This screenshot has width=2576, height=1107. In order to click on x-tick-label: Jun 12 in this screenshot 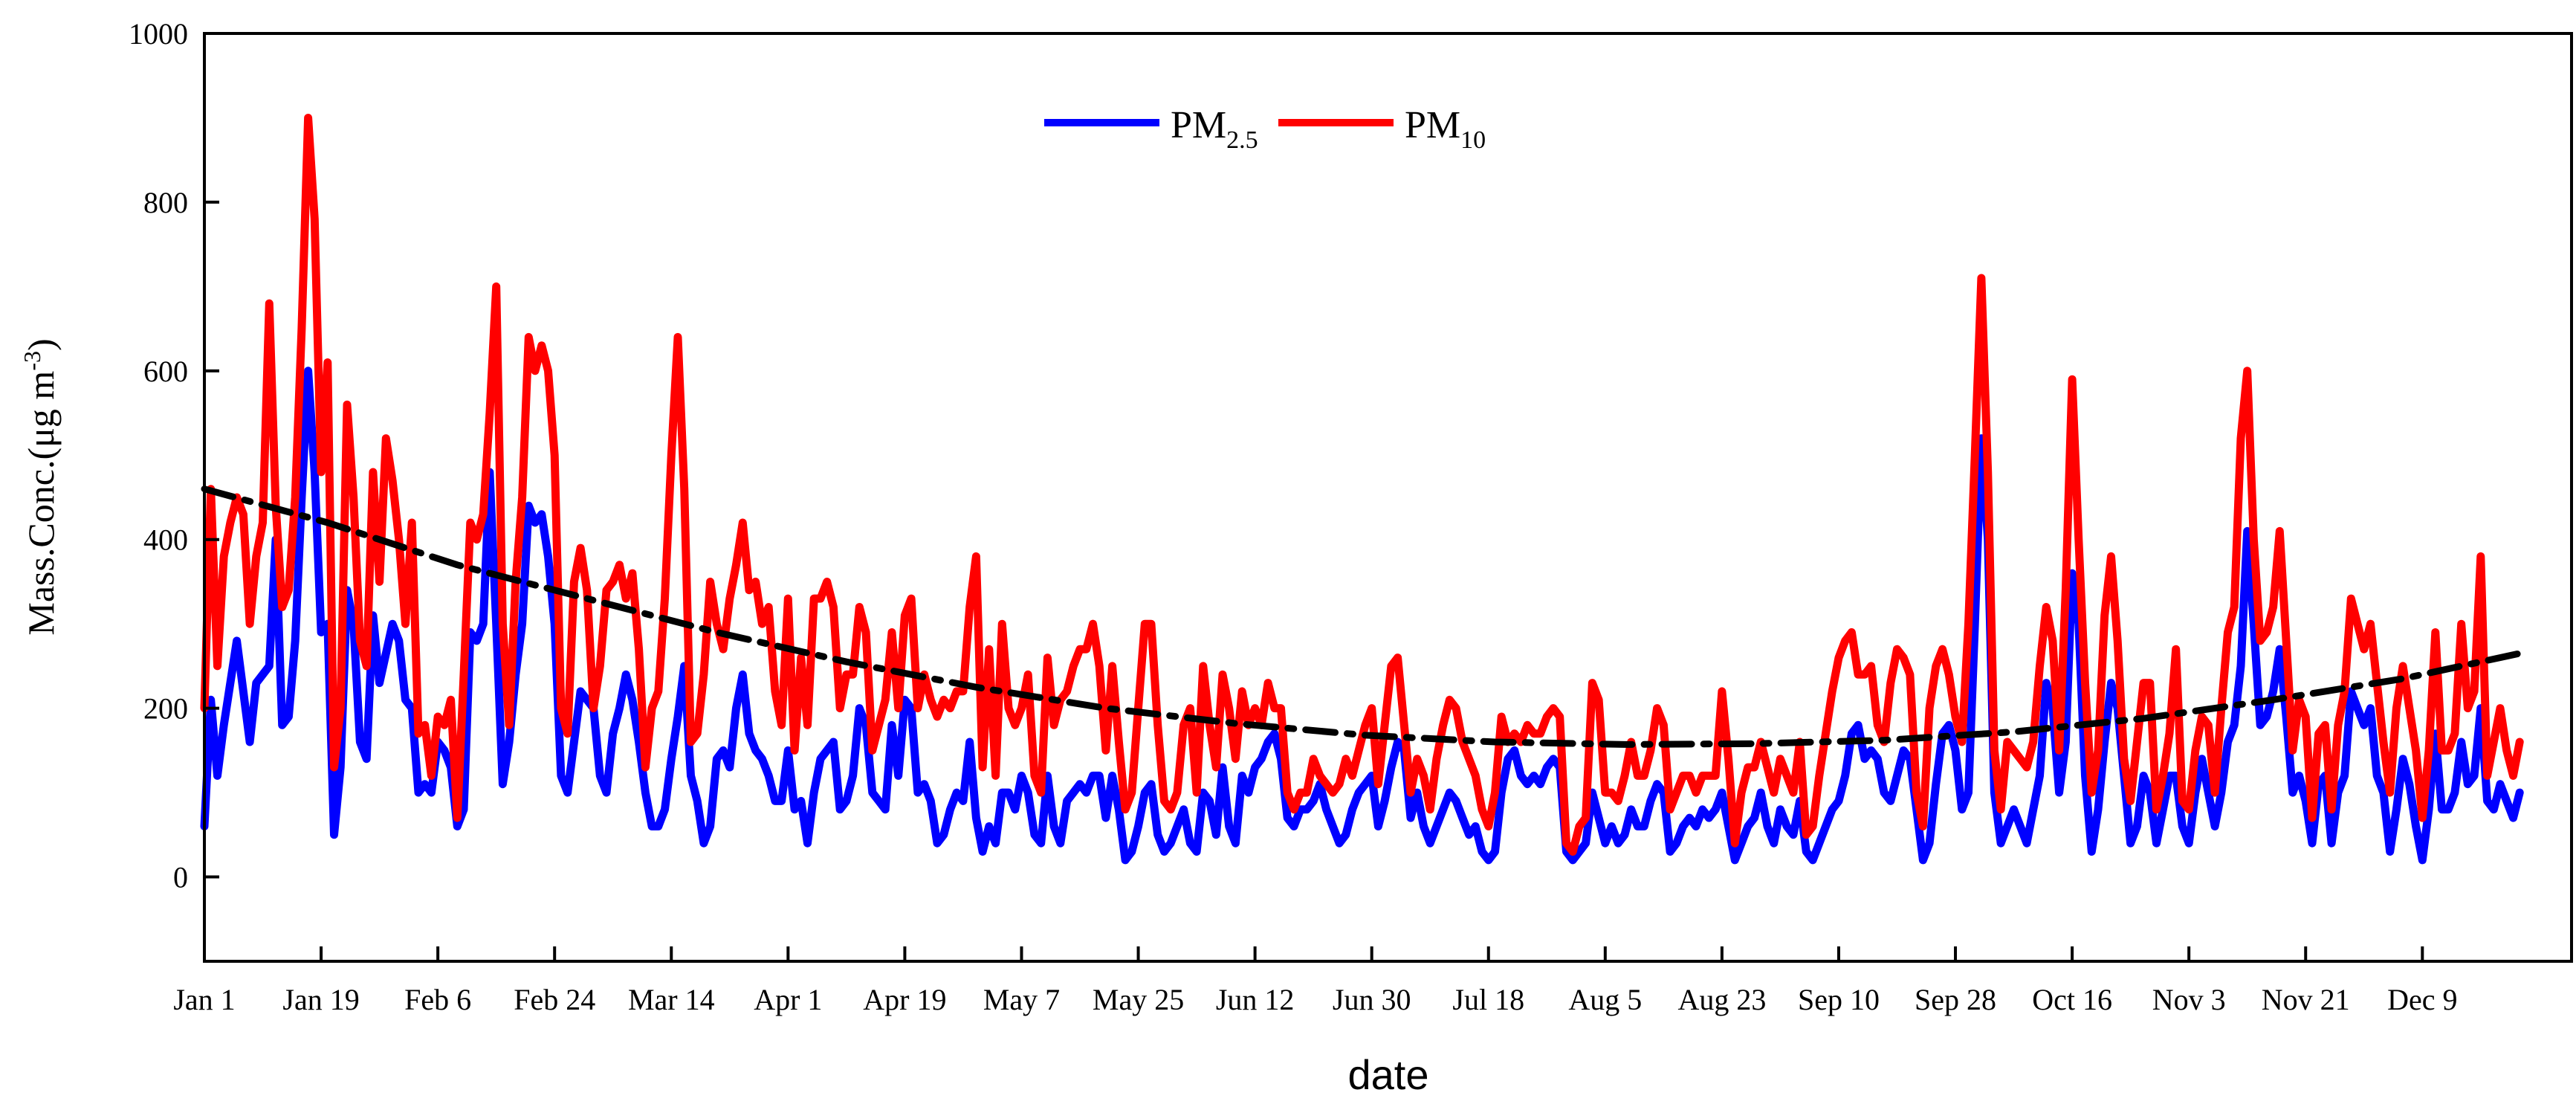, I will do `click(1255, 1000)`.